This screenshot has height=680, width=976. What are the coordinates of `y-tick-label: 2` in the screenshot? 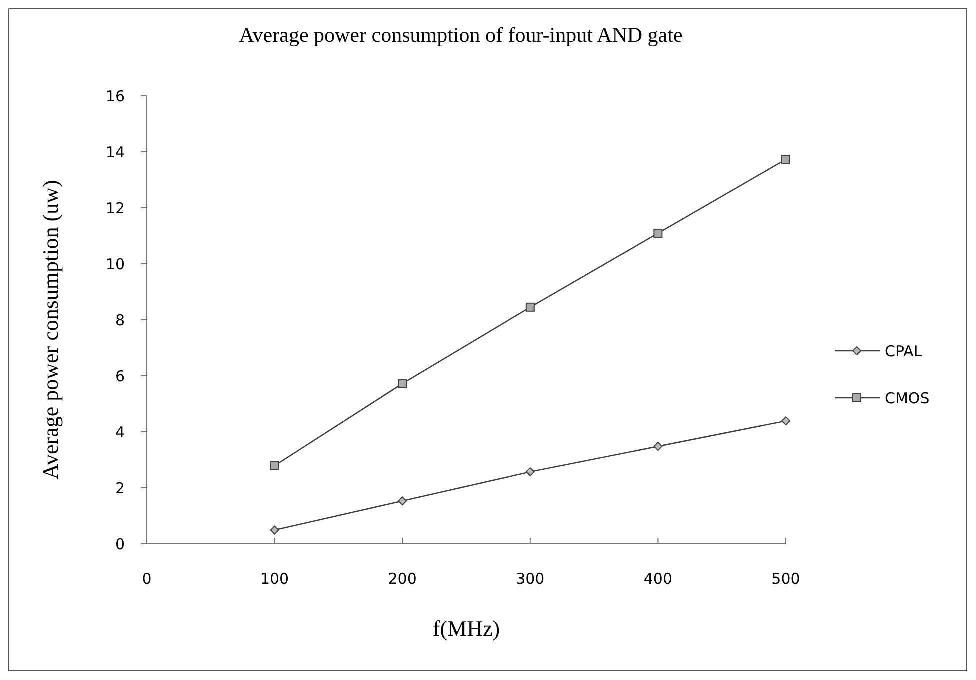 It's located at (120, 488).